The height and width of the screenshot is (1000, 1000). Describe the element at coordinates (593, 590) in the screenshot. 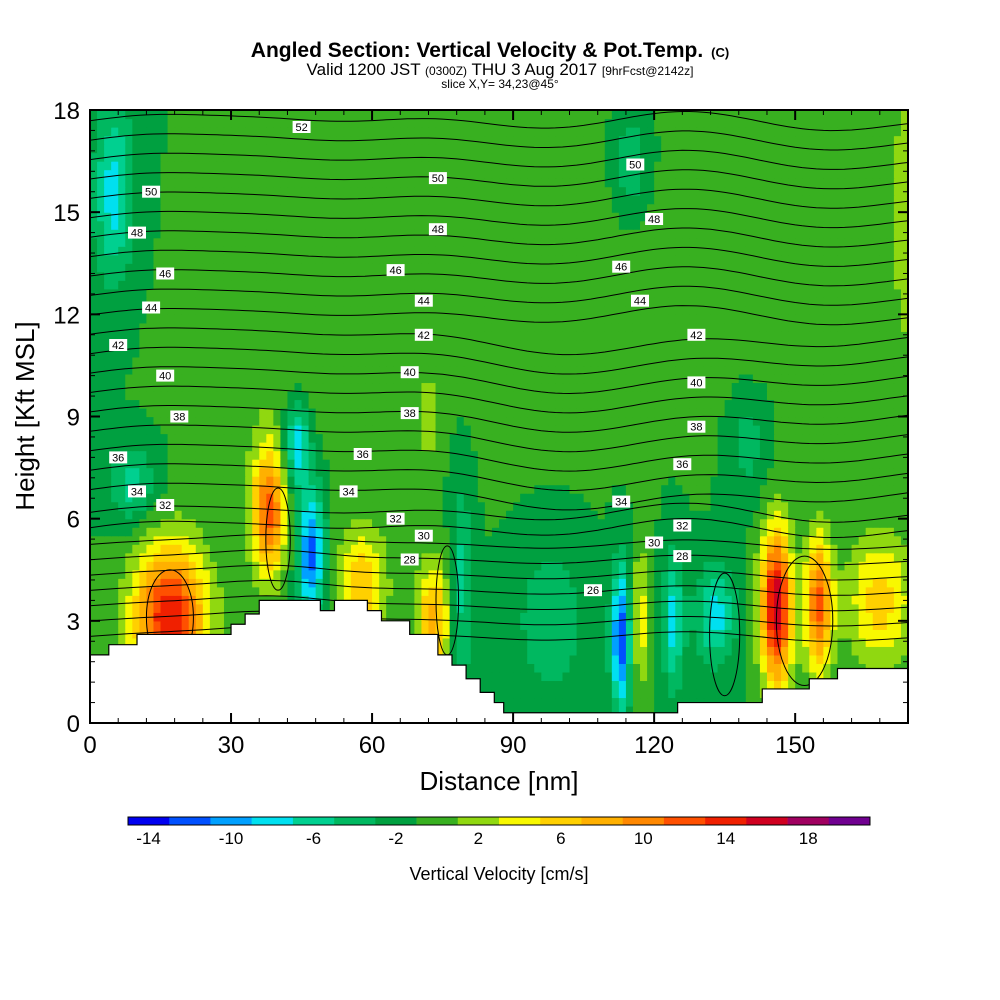

I see `contour-label: 26` at that location.